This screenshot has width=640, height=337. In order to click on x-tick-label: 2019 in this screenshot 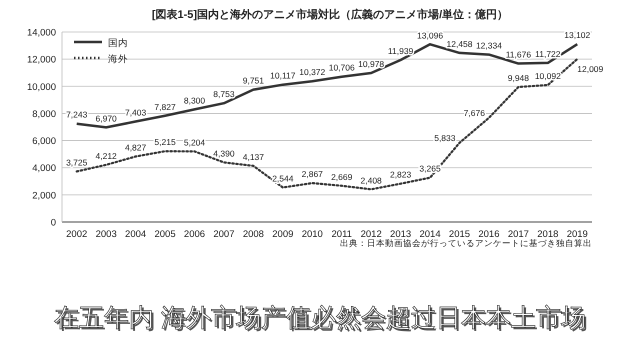, I will do `click(577, 234)`.